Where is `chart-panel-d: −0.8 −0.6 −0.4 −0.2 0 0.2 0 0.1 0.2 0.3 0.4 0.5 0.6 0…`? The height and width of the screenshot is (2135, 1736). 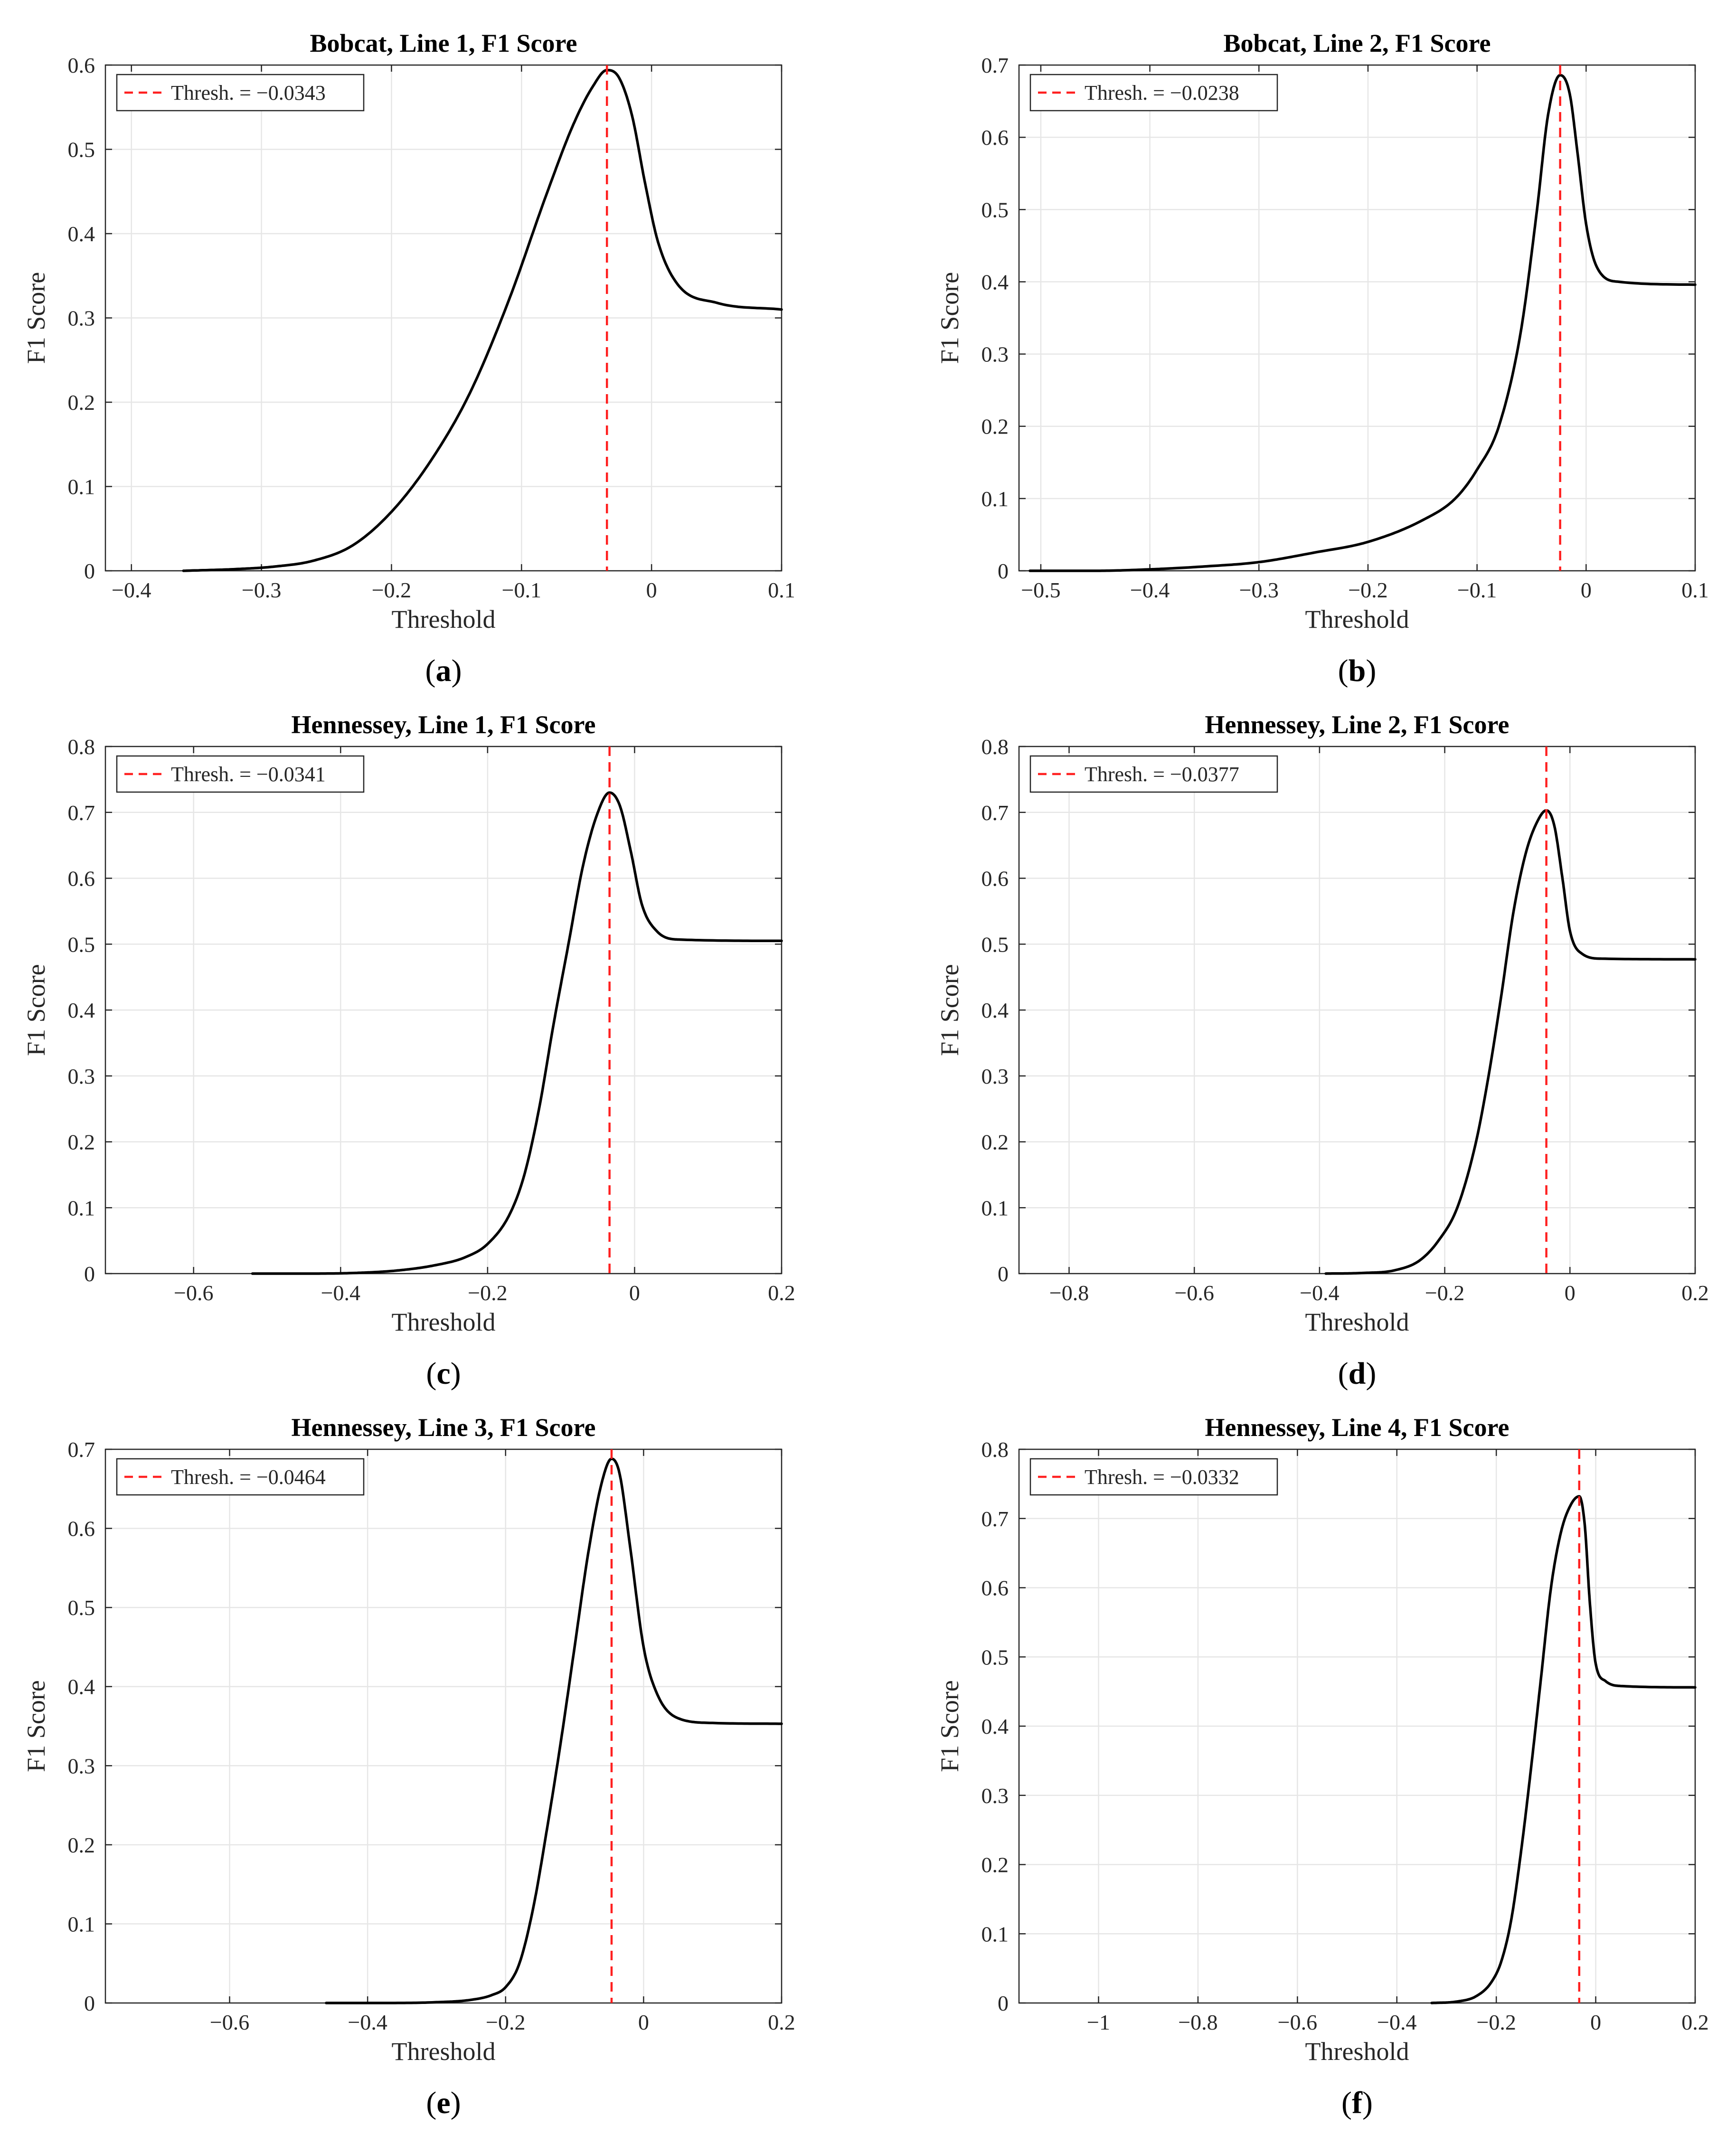
chart-panel-d: −0.8 −0.6 −0.4 −0.2 0 0.2 0 0.1 0.2 0.3 0.4 0.5 0.6 0… is located at coordinates (1322, 1050).